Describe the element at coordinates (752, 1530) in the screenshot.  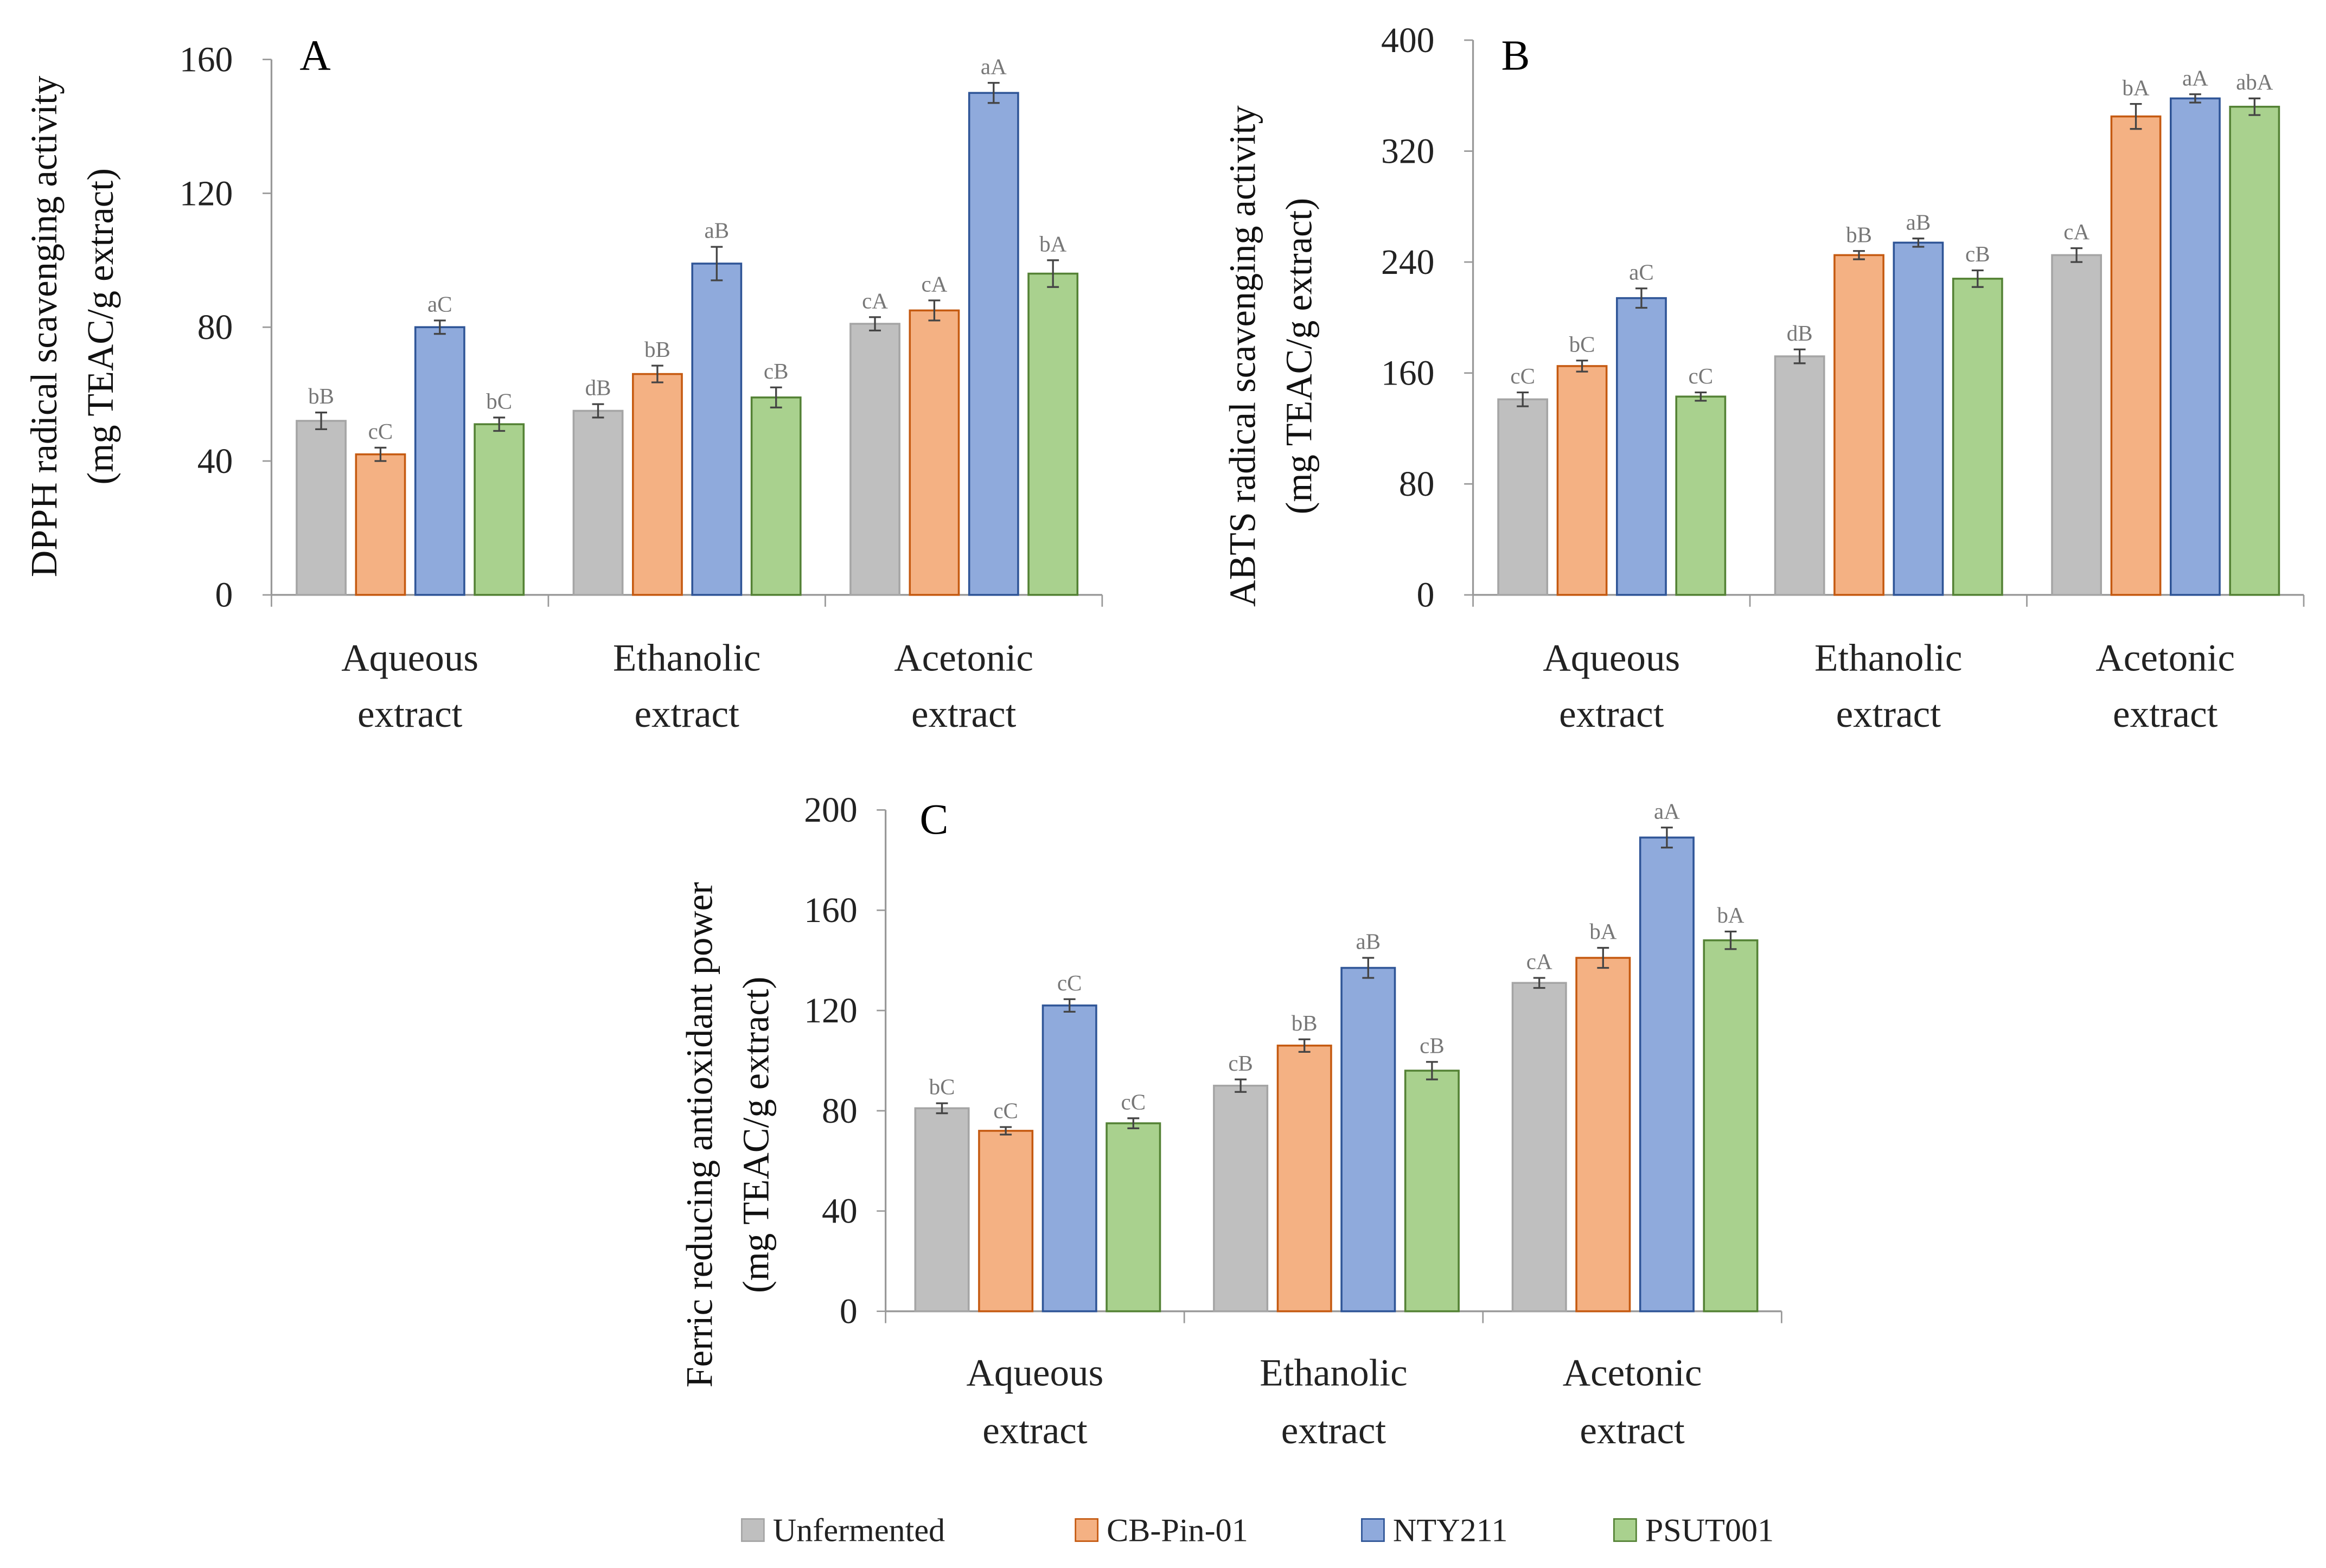
I see `legend-swatch` at that location.